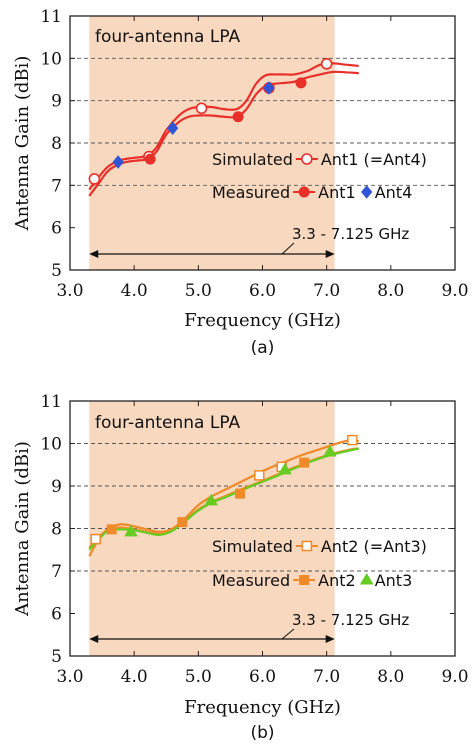 This screenshot has width=474, height=749. Describe the element at coordinates (394, 580) in the screenshot. I see `legend-entry: Ant3` at that location.